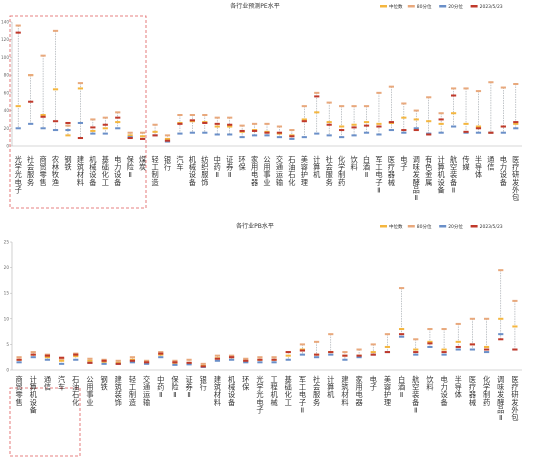 Image resolution: width=550 pixels, height=462 pixels. What do you see at coordinates (203, 383) in the screenshot?
I see `x-tick-label: 银行` at bounding box center [203, 383].